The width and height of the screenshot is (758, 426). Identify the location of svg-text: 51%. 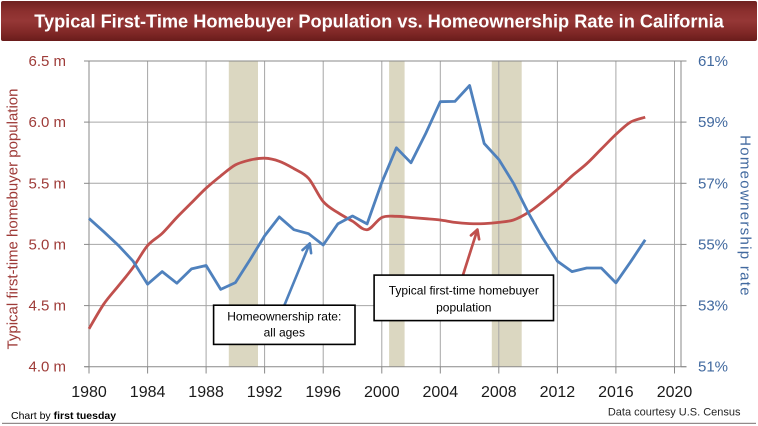
(713, 367).